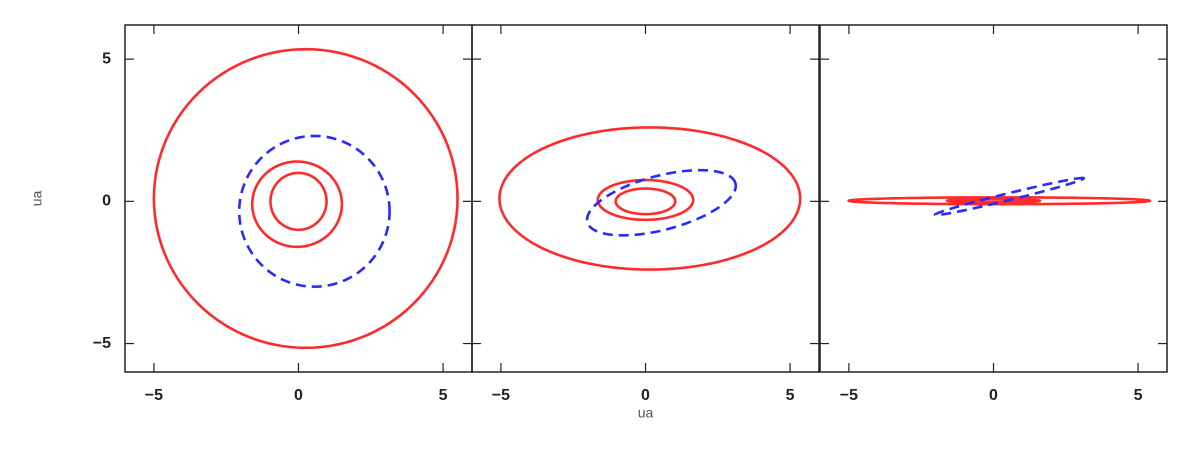  Describe the element at coordinates (106, 58) in the screenshot. I see `y-tick-label: 5` at that location.